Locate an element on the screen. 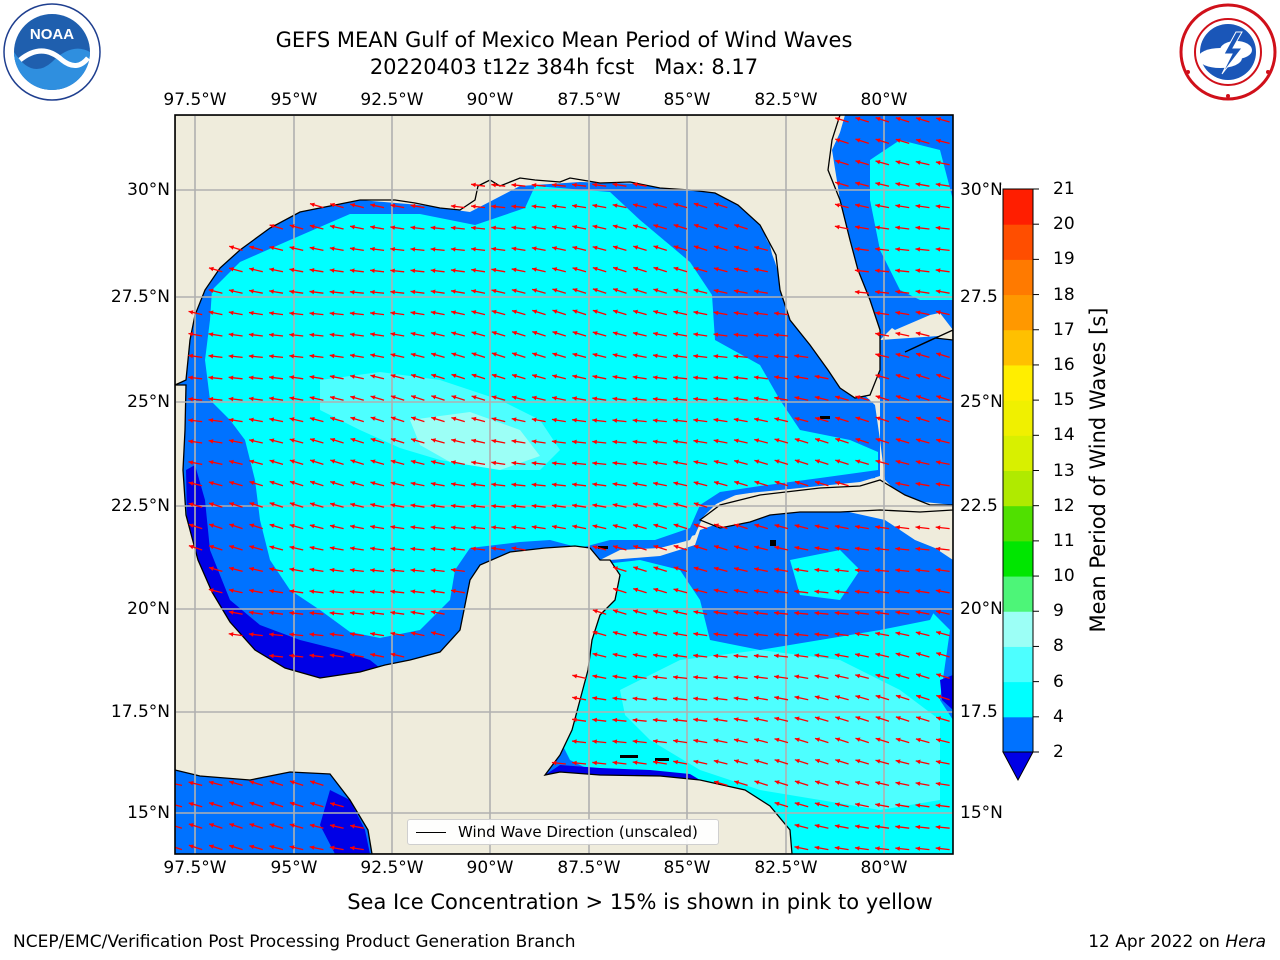 Image resolution: width=1280 pixels, height=960 pixels. footer-machine: Hera is located at coordinates (1245, 942).